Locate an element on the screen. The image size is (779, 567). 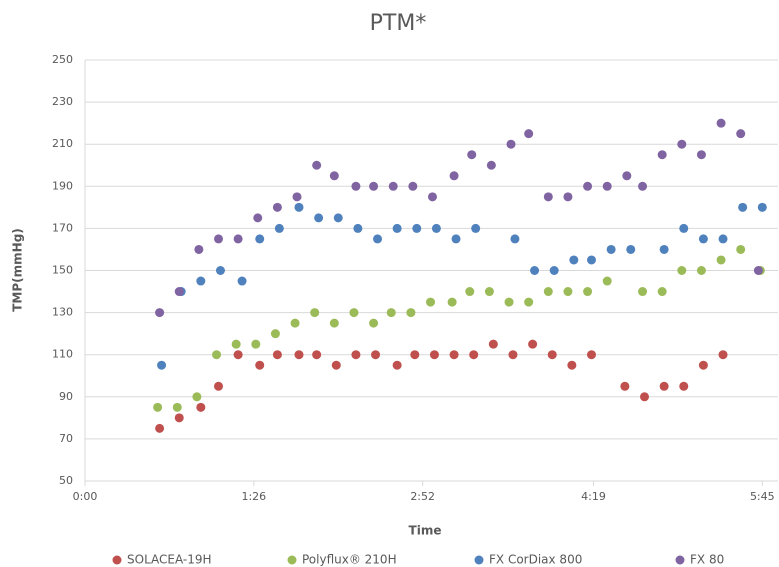
x-tick-label: 1:26 is located at coordinates (253, 496).